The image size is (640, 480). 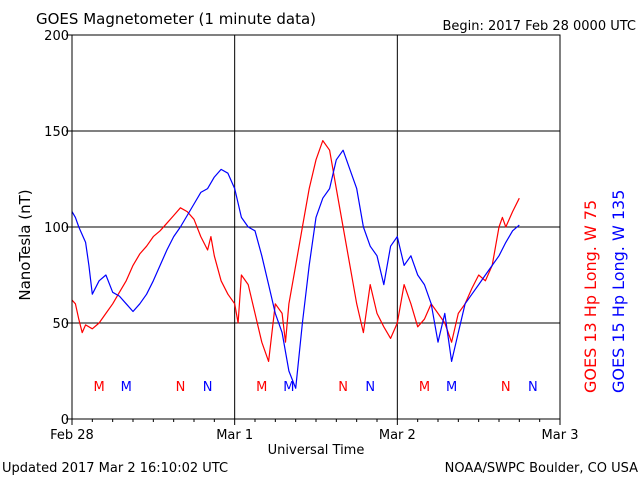 I want to click on updated-timestamp: Updated 2017 Mar 2 16:10:02 UTC, so click(x=115, y=468).